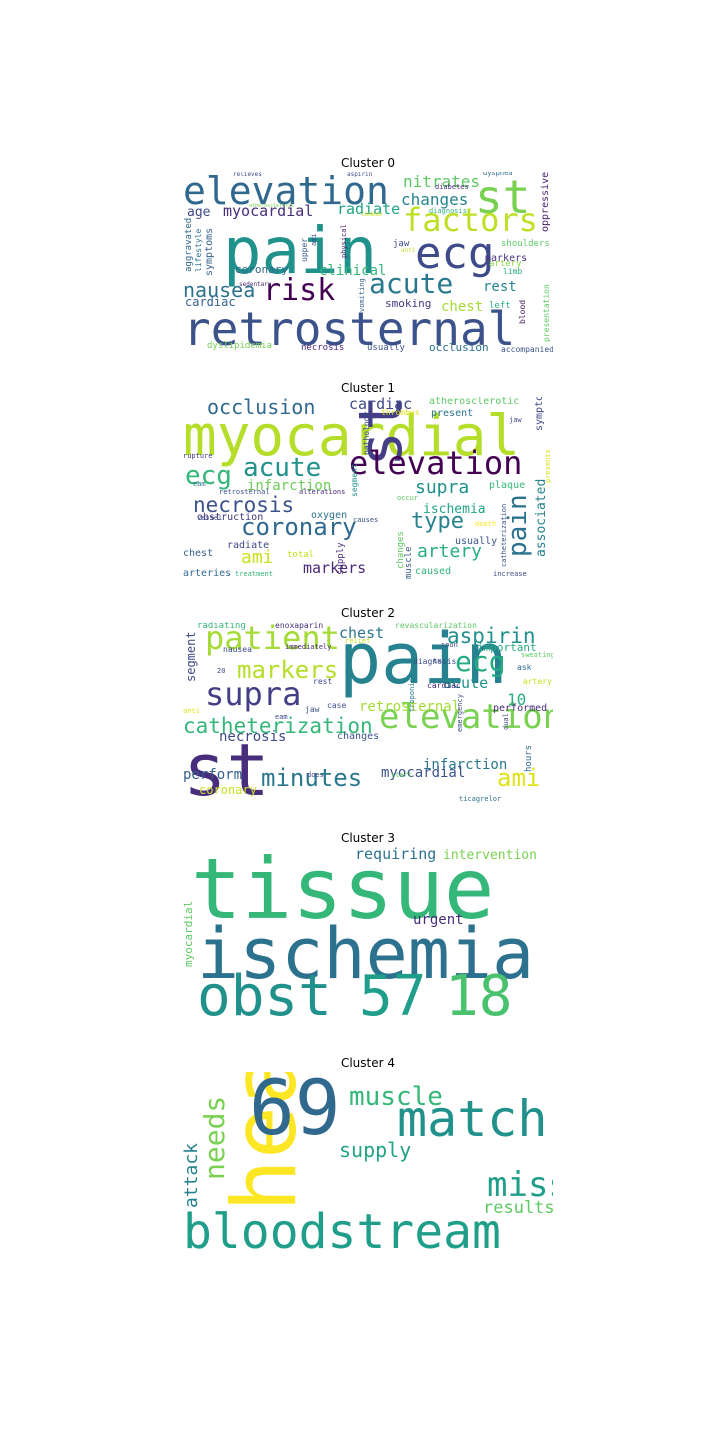 Image resolution: width=720 pixels, height=1440 pixels. I want to click on cloud-word: 10, so click(517, 699).